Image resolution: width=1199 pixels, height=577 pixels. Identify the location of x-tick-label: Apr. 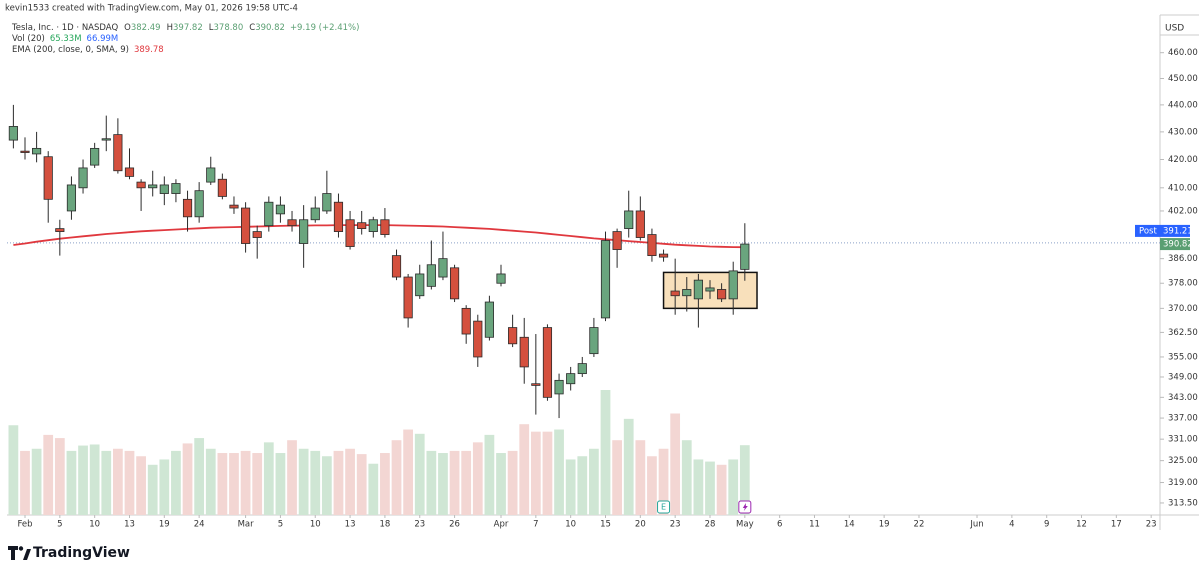
(501, 525).